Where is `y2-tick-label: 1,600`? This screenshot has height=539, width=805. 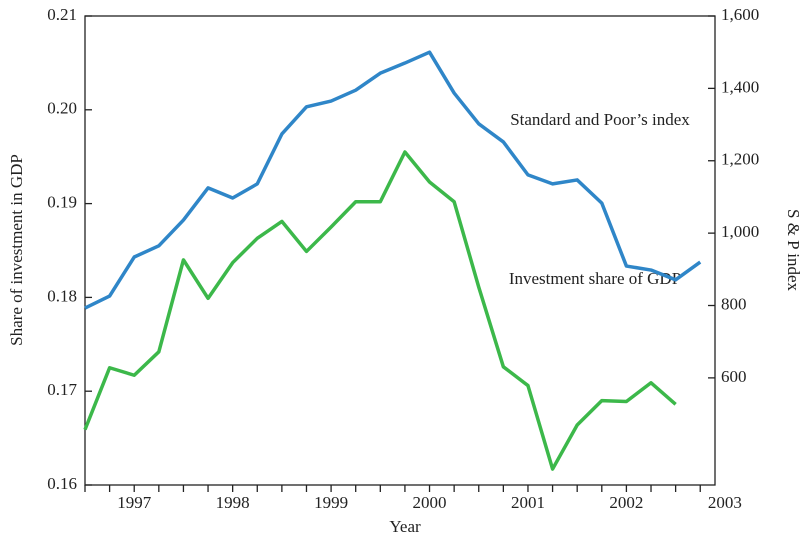
y2-tick-label: 1,600 is located at coordinates (740, 14).